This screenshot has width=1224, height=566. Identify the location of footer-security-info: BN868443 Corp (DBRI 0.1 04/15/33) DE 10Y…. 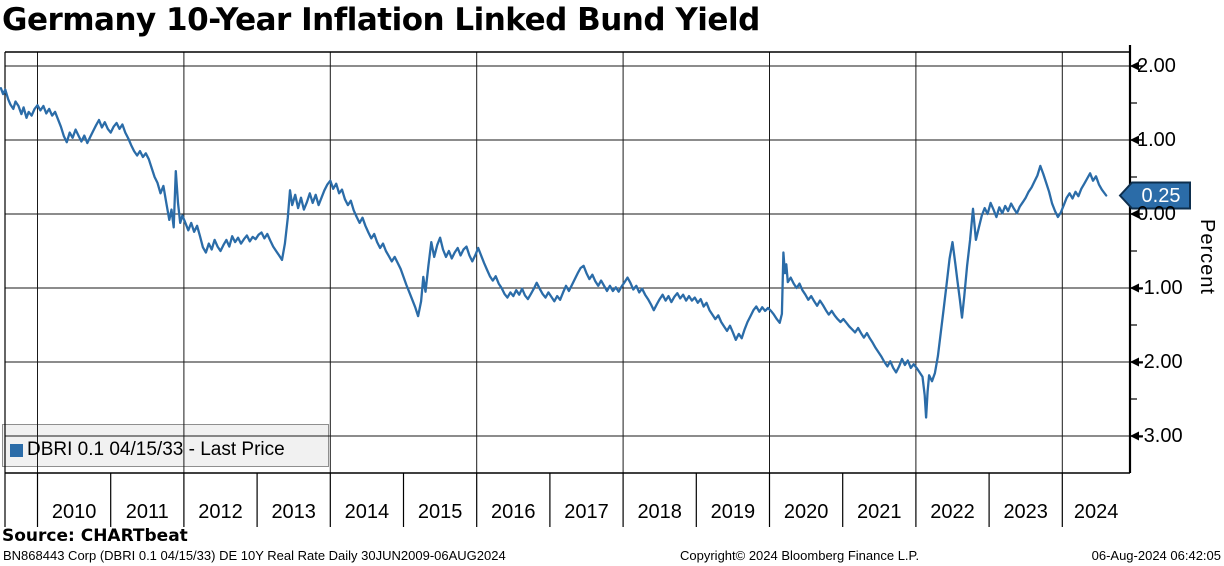
(254, 555).